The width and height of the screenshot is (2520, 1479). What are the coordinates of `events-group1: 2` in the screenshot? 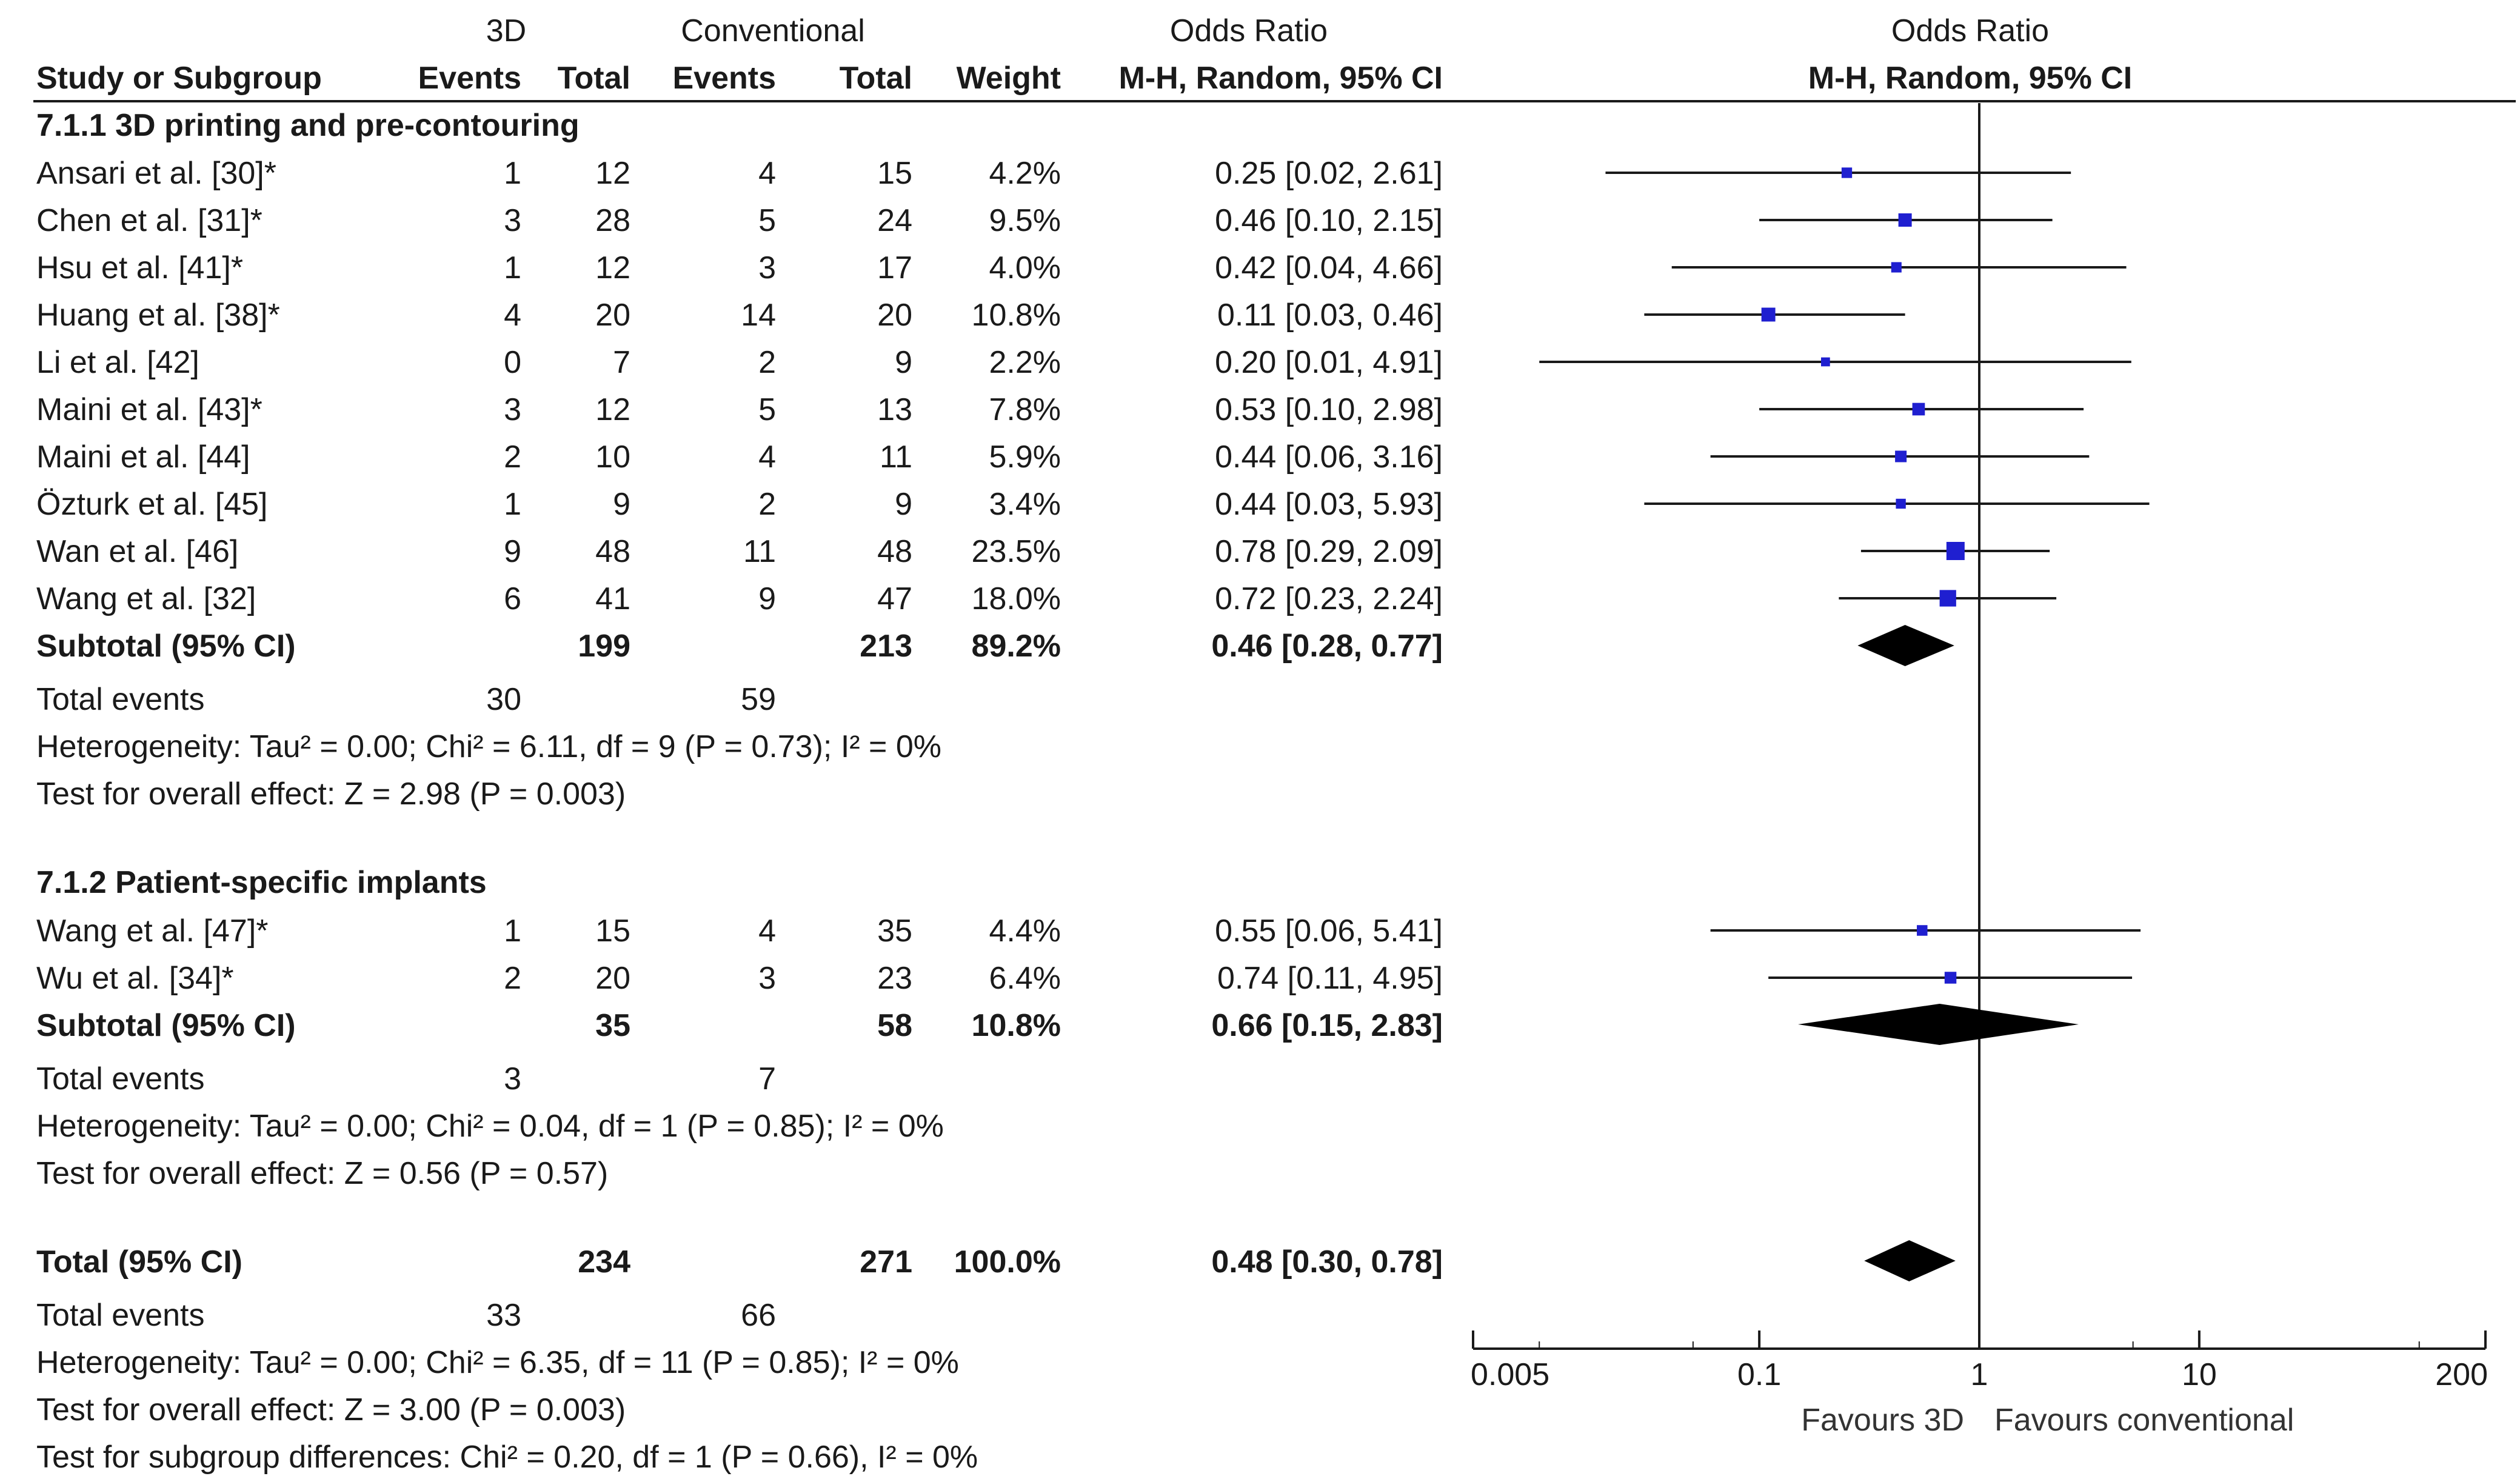 It's located at (512, 457).